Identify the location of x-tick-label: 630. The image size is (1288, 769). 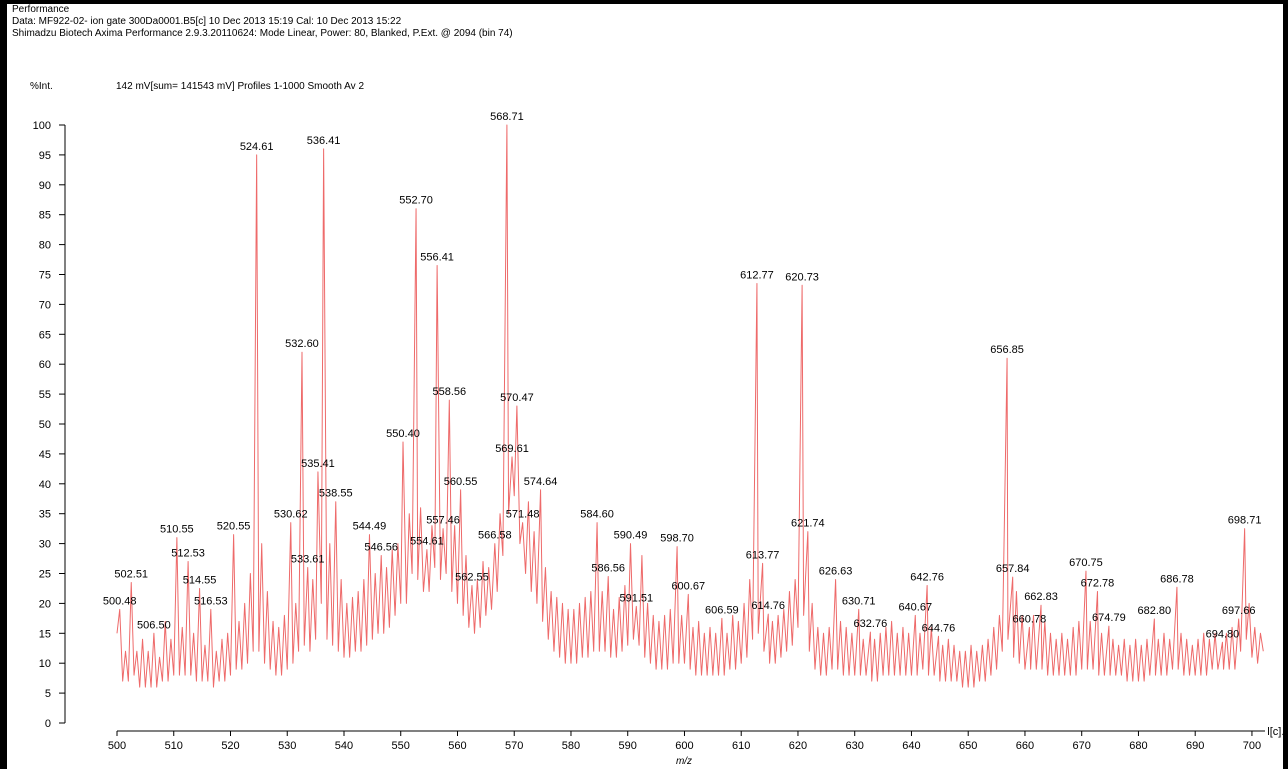
(855, 746).